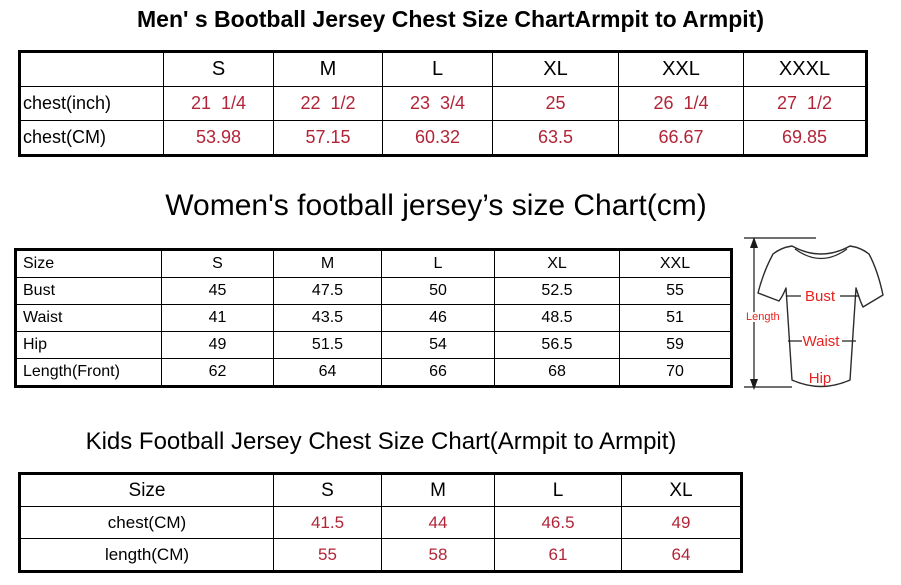 This screenshot has height=585, width=901. I want to click on row-label-cell: chest(inch), so click(91, 103).